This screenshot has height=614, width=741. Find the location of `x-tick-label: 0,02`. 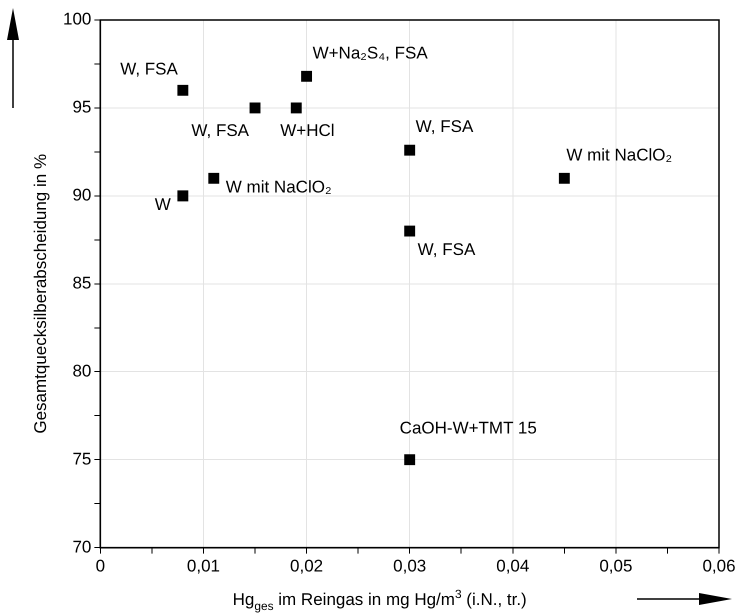

x-tick-label: 0,02 is located at coordinates (307, 566).